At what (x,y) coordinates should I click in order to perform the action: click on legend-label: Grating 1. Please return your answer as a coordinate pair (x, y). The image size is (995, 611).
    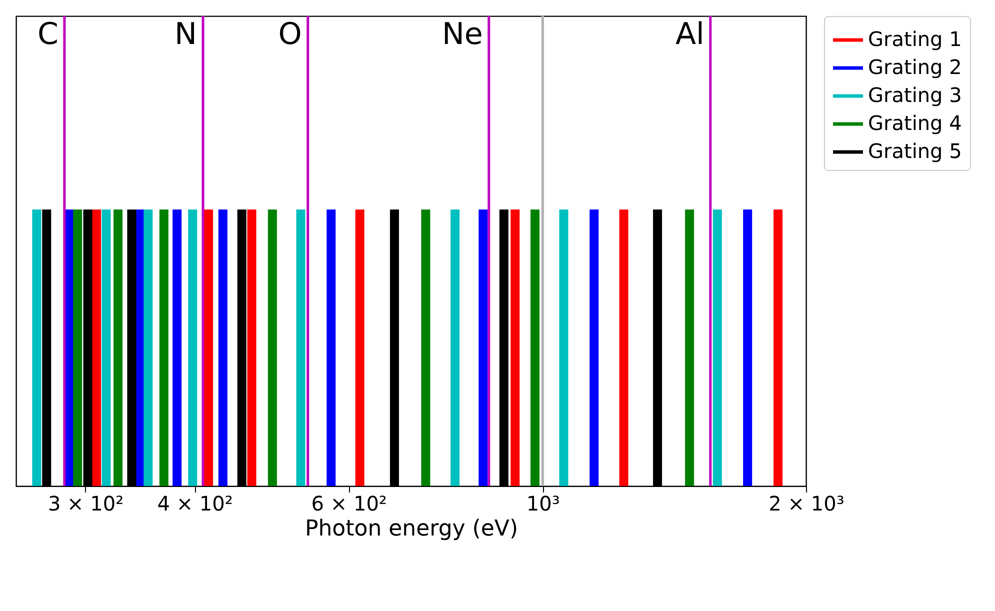
    Looking at the image, I should click on (915, 39).